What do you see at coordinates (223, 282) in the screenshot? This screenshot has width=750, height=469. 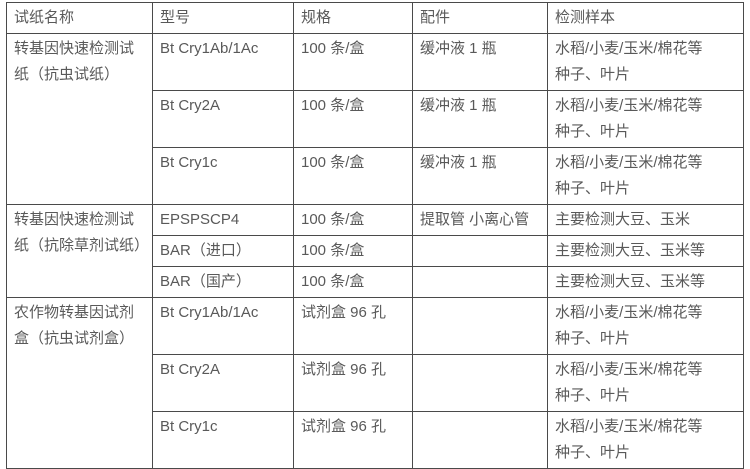 I see `model-cell: BAR（国产）` at bounding box center [223, 282].